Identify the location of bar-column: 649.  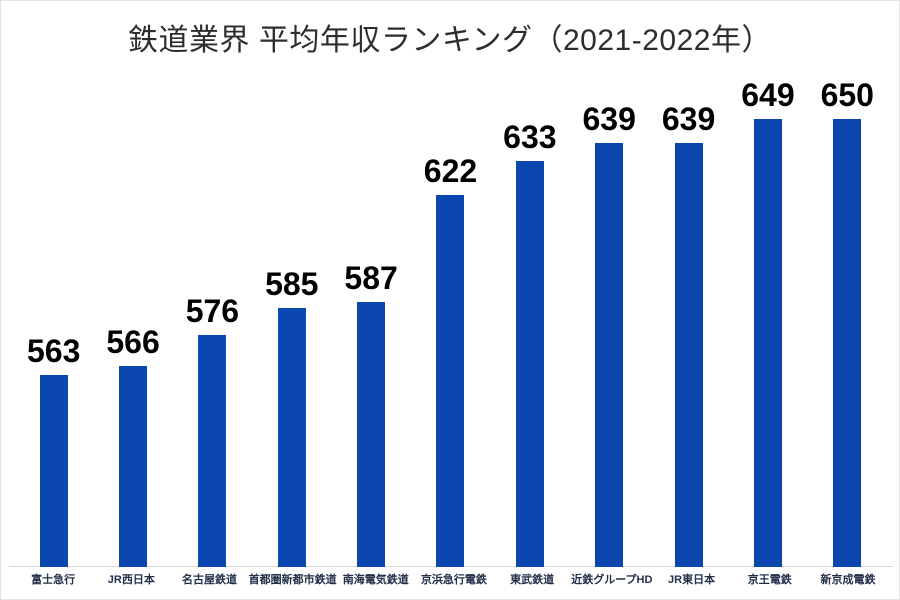
(767, 323).